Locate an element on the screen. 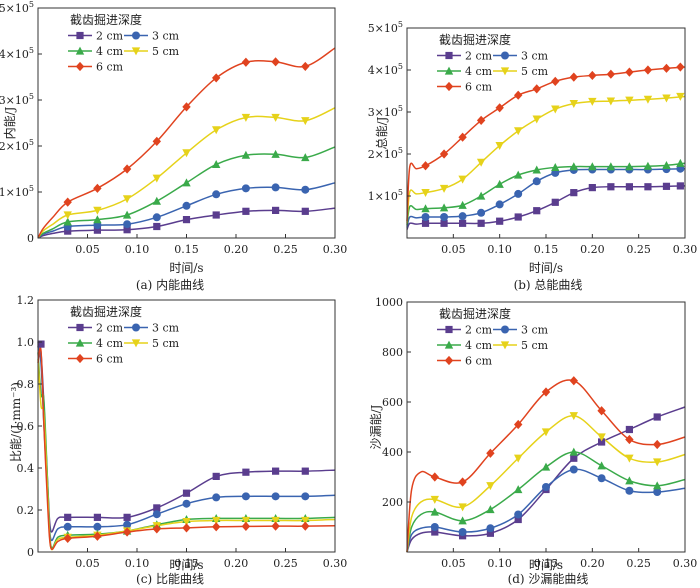  legend-label: 2 cm is located at coordinates (110, 328).